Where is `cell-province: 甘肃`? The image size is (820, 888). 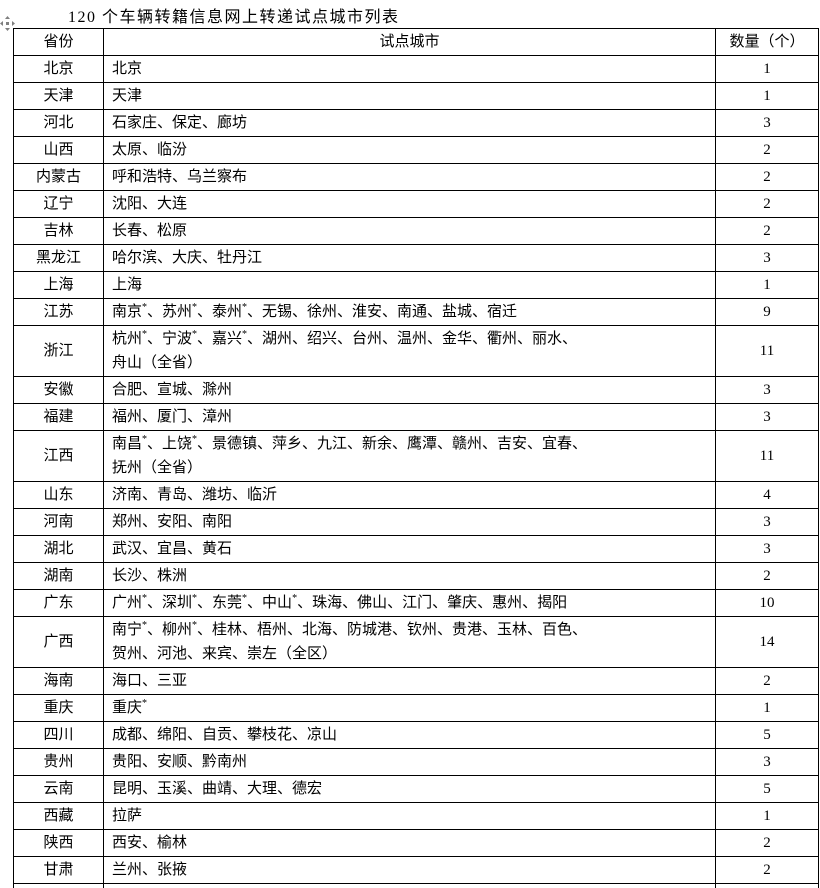 cell-province: 甘肃 is located at coordinates (59, 870).